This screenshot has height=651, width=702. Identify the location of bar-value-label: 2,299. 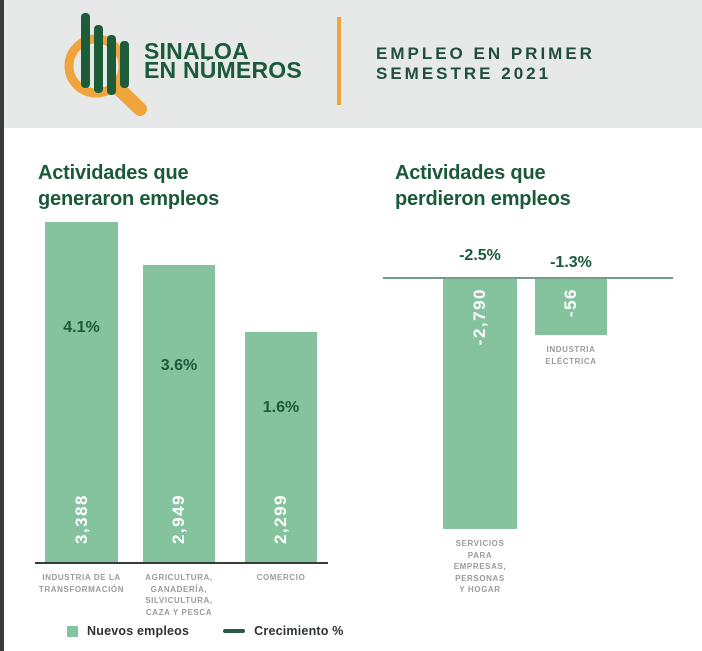
(280, 518).